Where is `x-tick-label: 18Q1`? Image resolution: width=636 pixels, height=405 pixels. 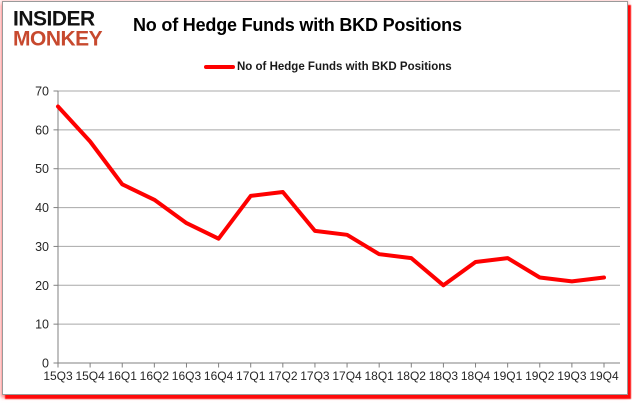
x-tick-label: 18Q1 is located at coordinates (379, 376).